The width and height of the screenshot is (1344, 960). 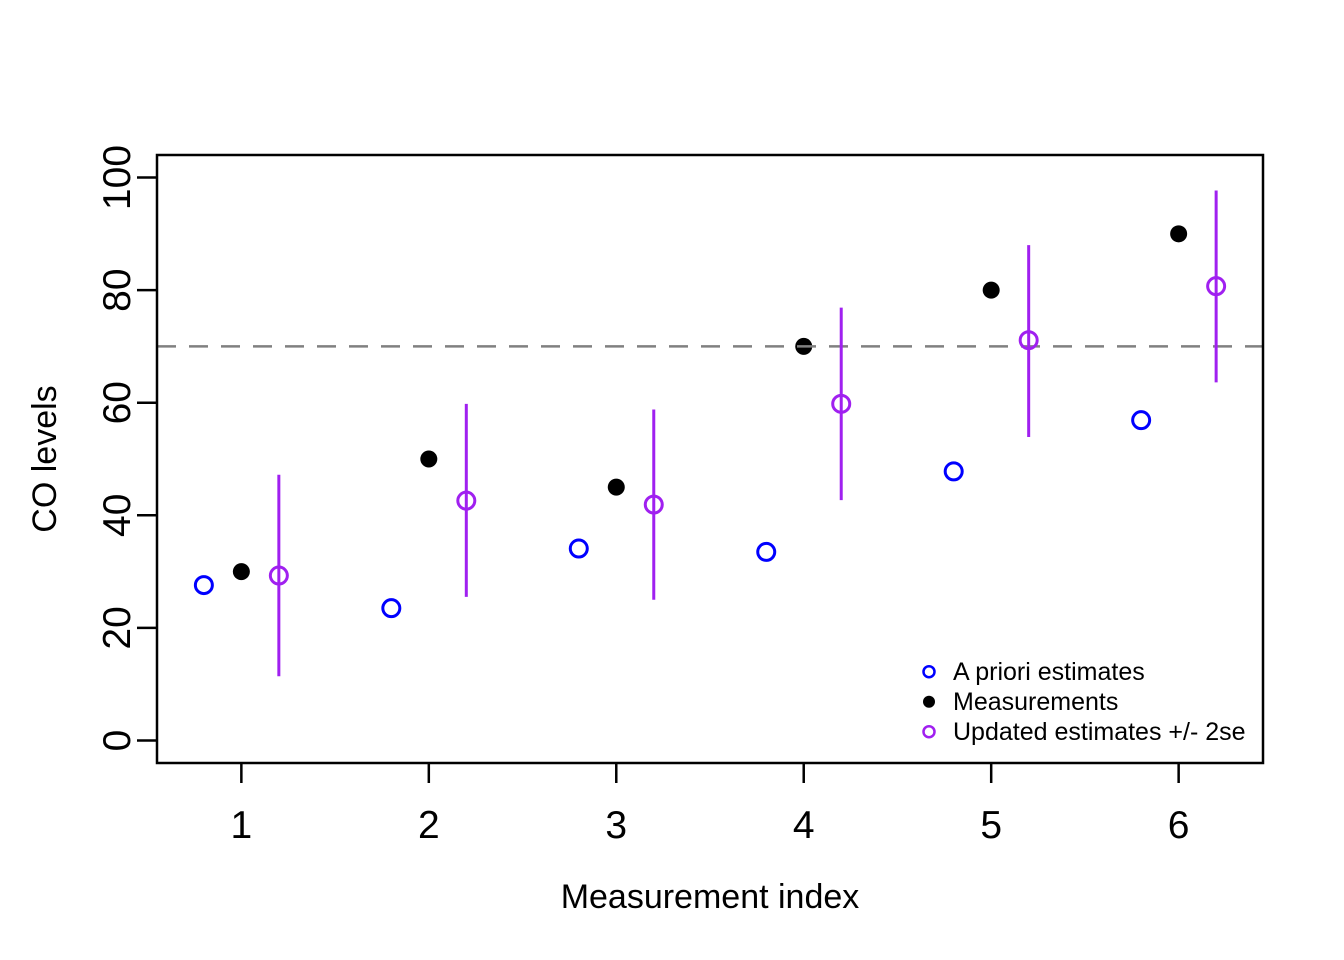 I want to click on legend-label-1: A priori estimates, so click(x=1049, y=672).